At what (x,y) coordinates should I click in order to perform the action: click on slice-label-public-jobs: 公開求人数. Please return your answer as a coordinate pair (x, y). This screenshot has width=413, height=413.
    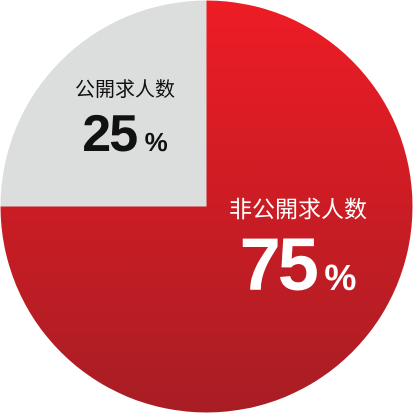
    Looking at the image, I should click on (125, 89).